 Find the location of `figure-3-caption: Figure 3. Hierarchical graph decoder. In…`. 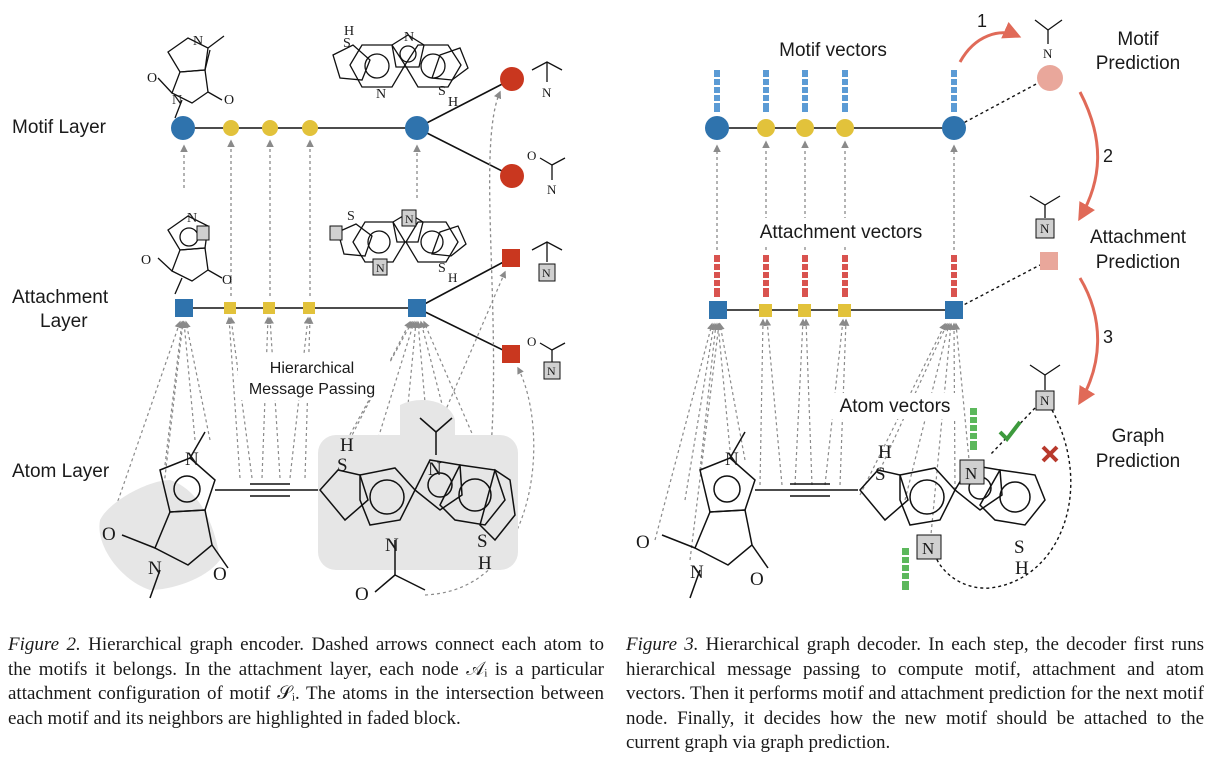

figure-3-caption: Figure 3. Hierarchical graph decoder. In… is located at coordinates (915, 694).